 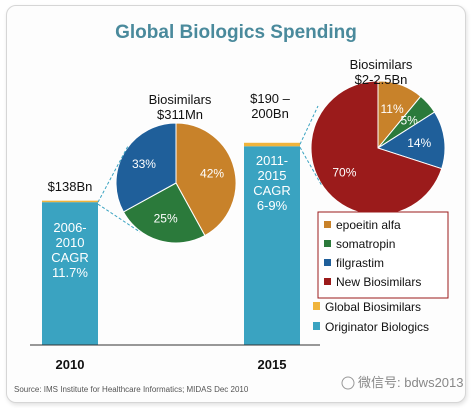 I want to click on pie1-label-somatropin: 25%, so click(x=166, y=219).